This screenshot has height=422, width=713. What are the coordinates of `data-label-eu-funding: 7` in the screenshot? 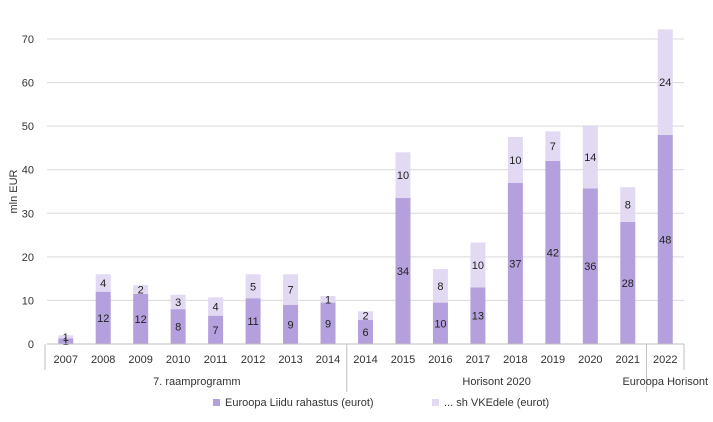 It's located at (216, 331).